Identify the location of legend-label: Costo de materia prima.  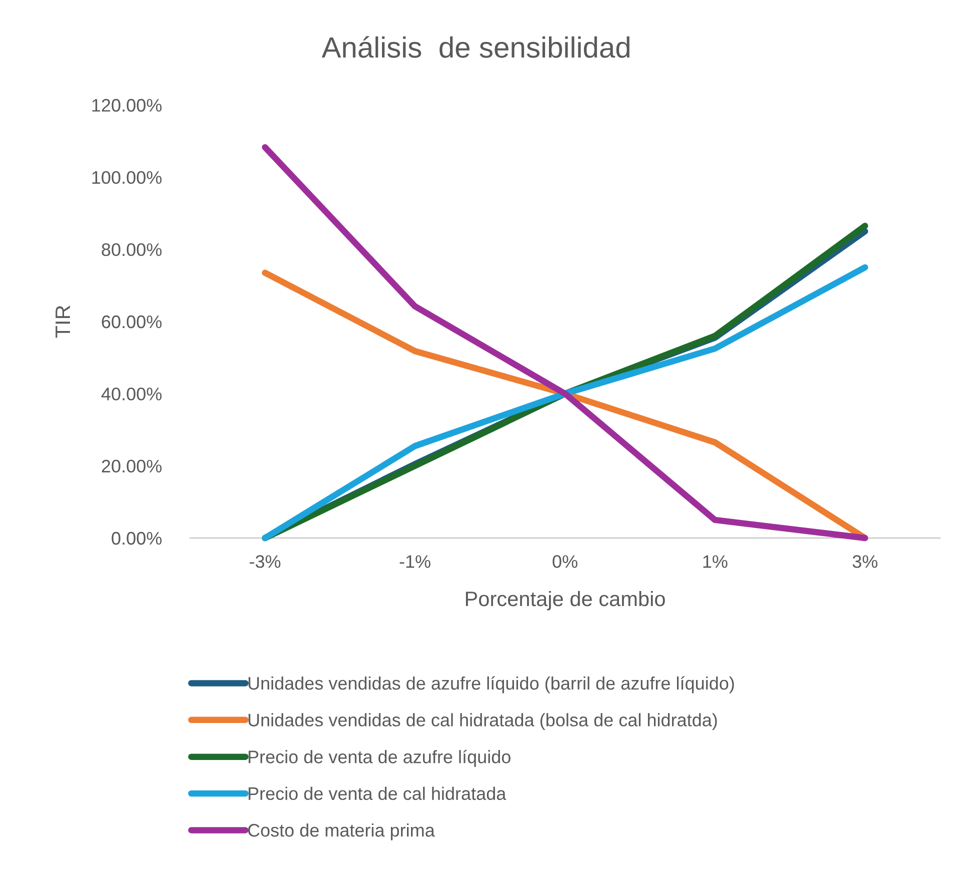
(341, 831).